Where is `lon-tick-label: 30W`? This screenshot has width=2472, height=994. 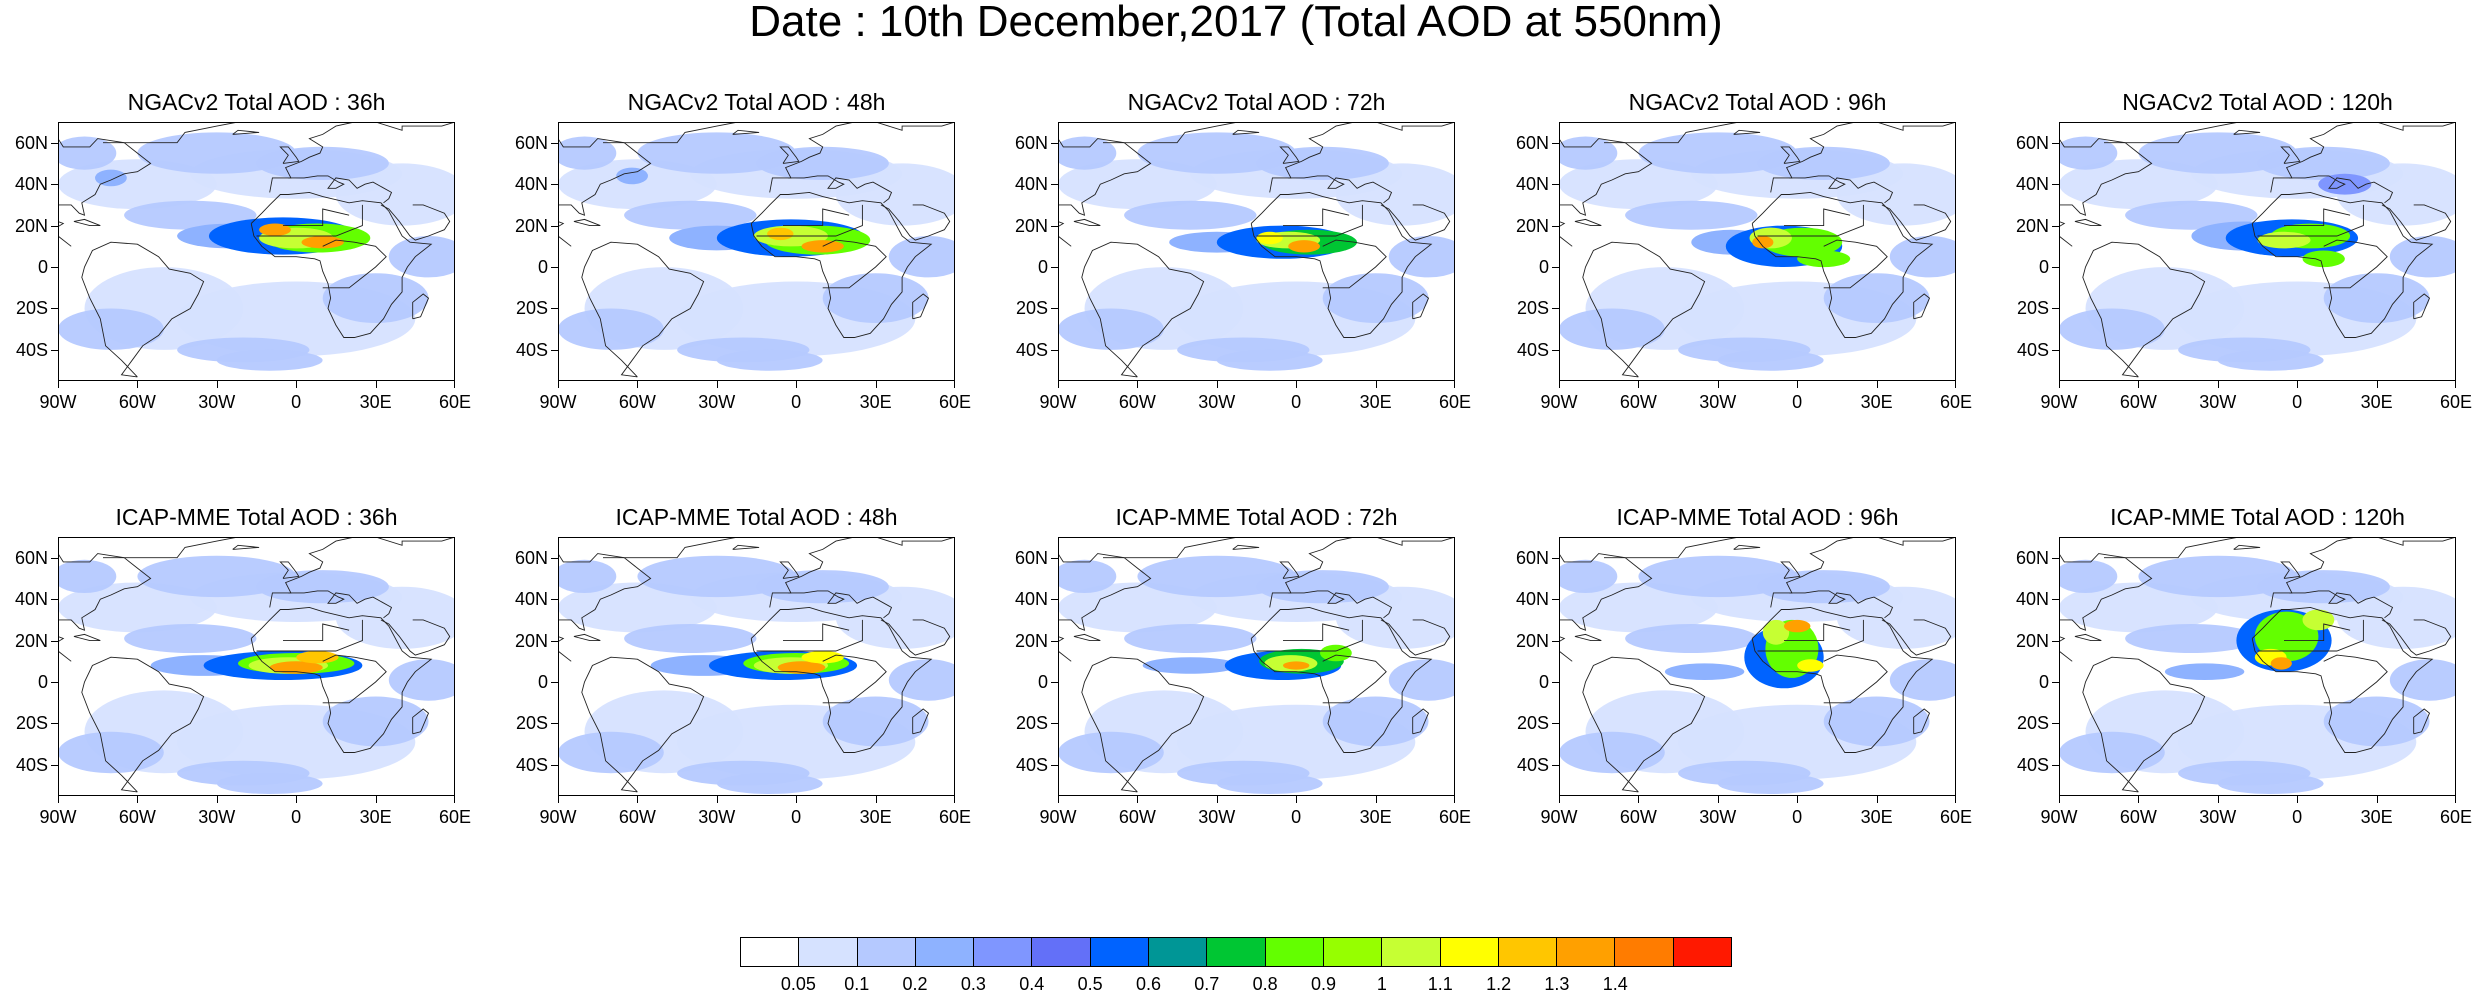
lon-tick-label: 30W is located at coordinates (2218, 817).